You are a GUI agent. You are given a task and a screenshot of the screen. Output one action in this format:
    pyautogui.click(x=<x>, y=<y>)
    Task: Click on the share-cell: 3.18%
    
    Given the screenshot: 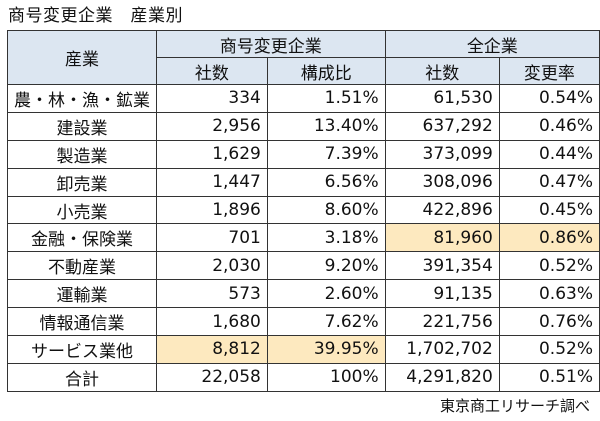 What is the action you would take?
    pyautogui.click(x=326, y=238)
    